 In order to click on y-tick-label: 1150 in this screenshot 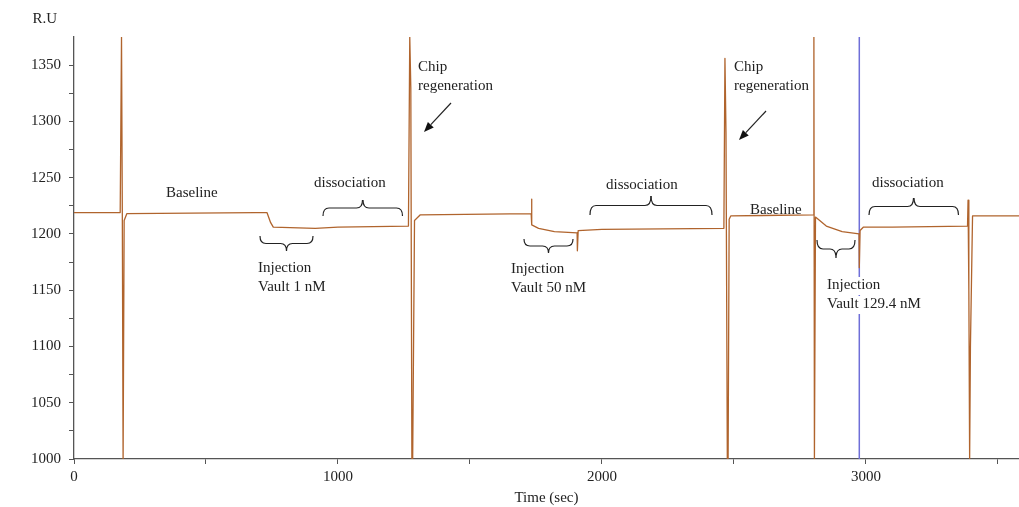, I will do `click(46, 289)`.